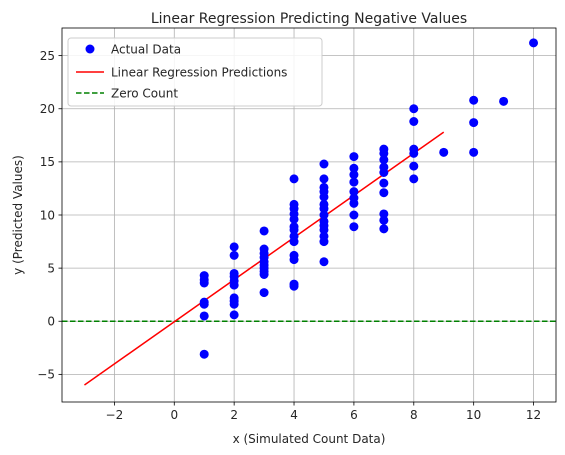 The height and width of the screenshot is (455, 565). What do you see at coordinates (414, 415) in the screenshot?
I see `x-tick-label: 8` at bounding box center [414, 415].